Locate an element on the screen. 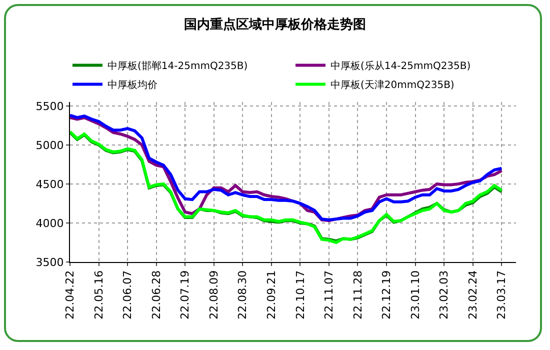 Image resolution: width=550 pixels, height=350 pixels. legend-label: 中厚板(天津20mmQ235B) is located at coordinates (392, 85).